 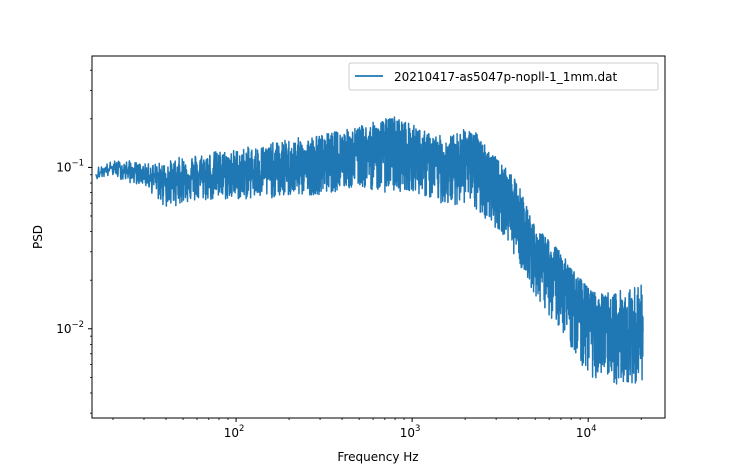 I want to click on legend: 20210417-as5047p-nopll-1_1mm.dat, so click(x=503, y=76).